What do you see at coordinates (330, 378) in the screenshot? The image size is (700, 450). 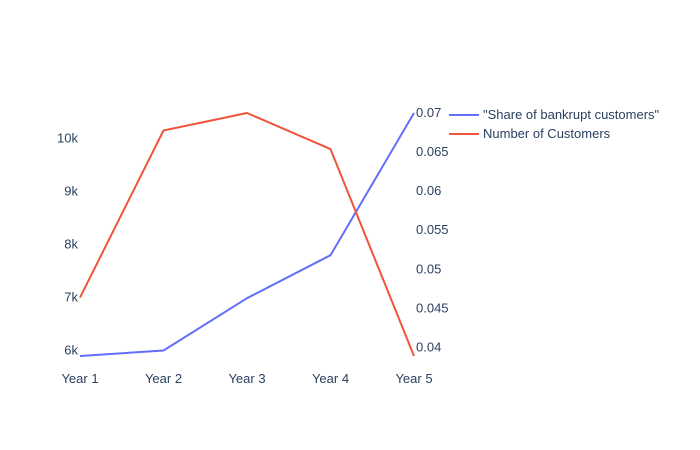 I see `x-tick-label: Year 4` at bounding box center [330, 378].